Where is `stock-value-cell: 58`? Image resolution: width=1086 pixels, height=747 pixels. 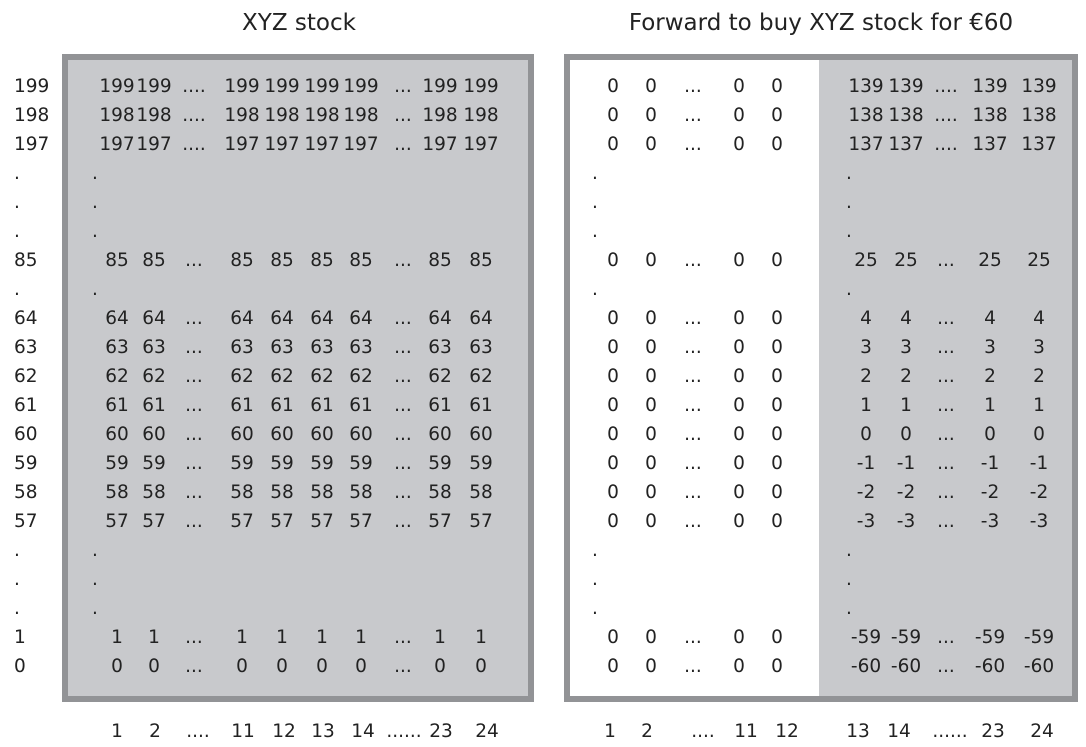 stock-value-cell: 58 is located at coordinates (282, 492).